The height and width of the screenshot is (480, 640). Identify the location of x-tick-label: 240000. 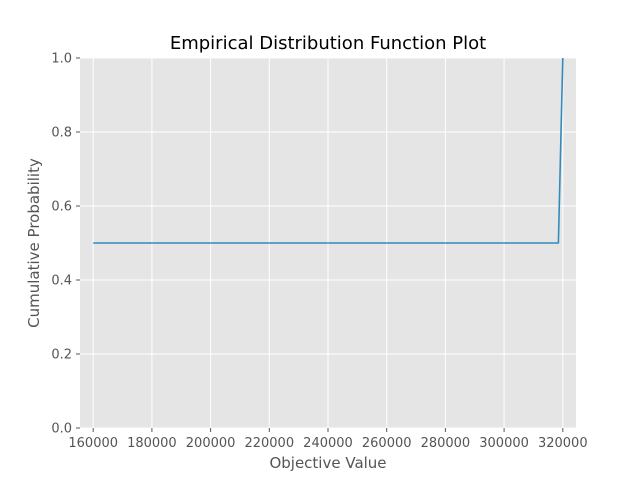
(328, 443).